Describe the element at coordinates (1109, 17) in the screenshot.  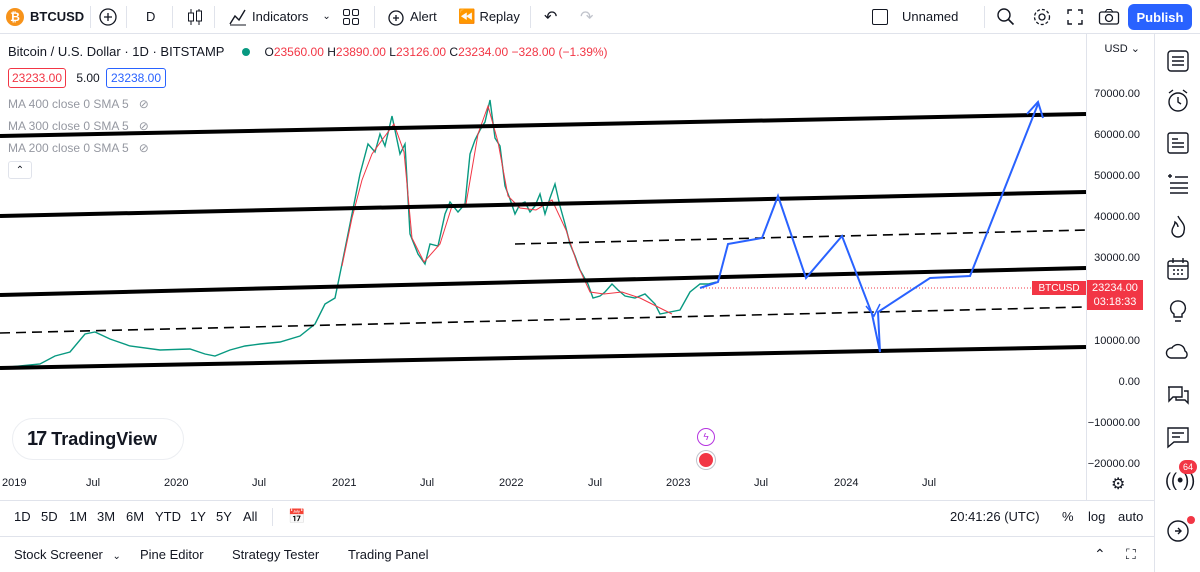
I see `snapshot-button` at that location.